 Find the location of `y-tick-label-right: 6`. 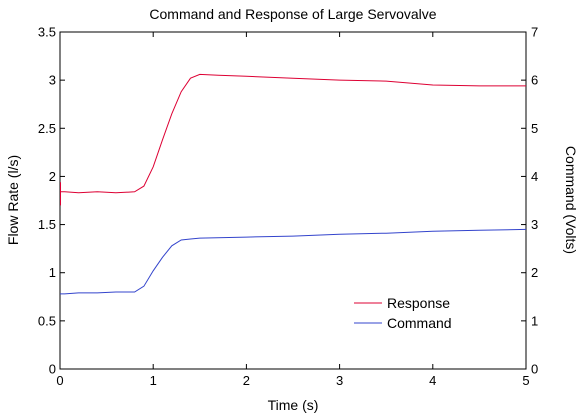

y-tick-label-right: 6 is located at coordinates (534, 80).